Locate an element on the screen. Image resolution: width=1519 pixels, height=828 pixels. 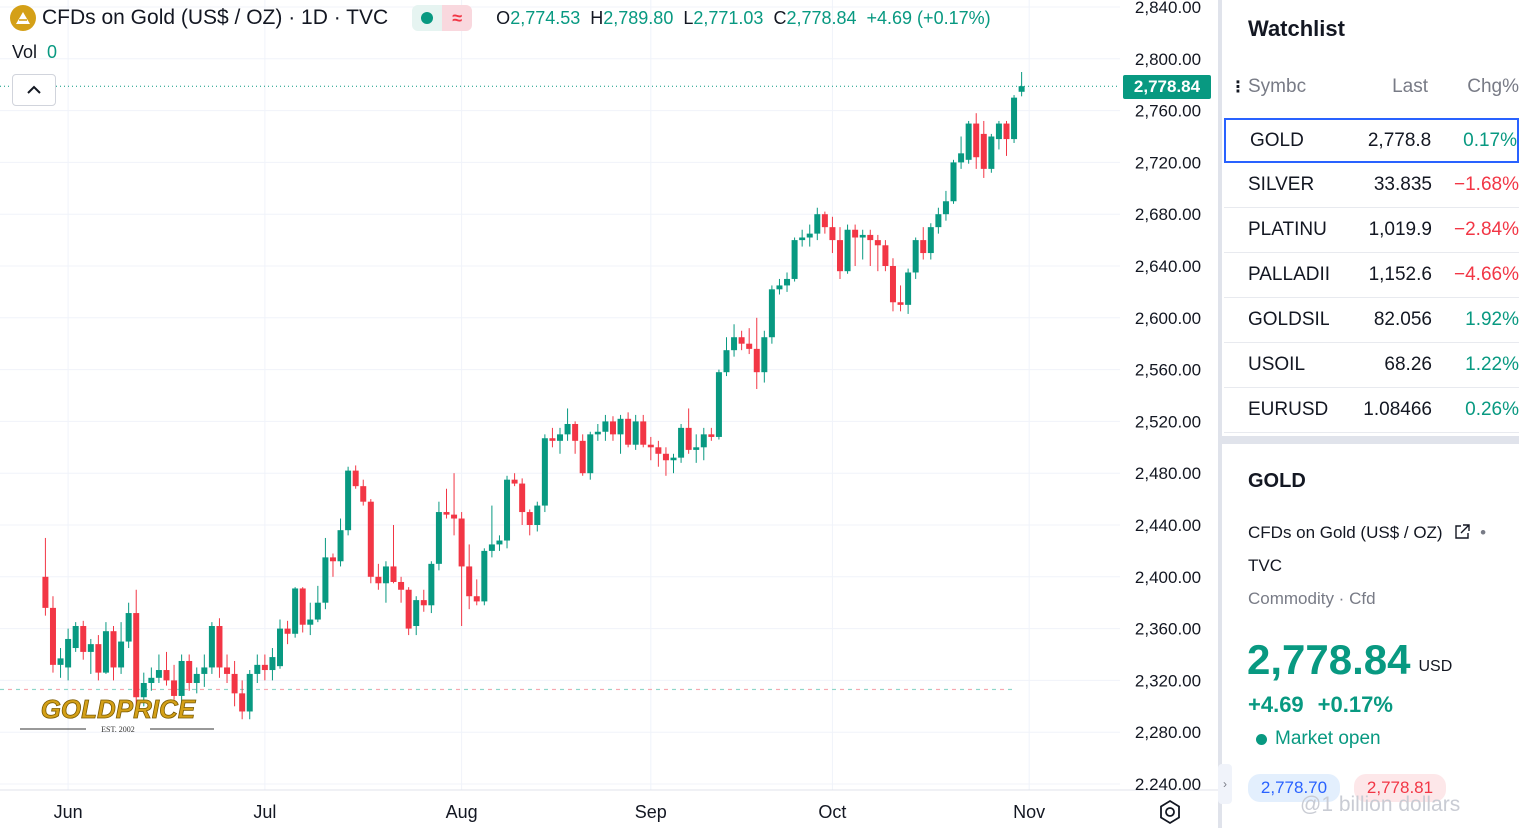
close-key: C is located at coordinates (780, 17).